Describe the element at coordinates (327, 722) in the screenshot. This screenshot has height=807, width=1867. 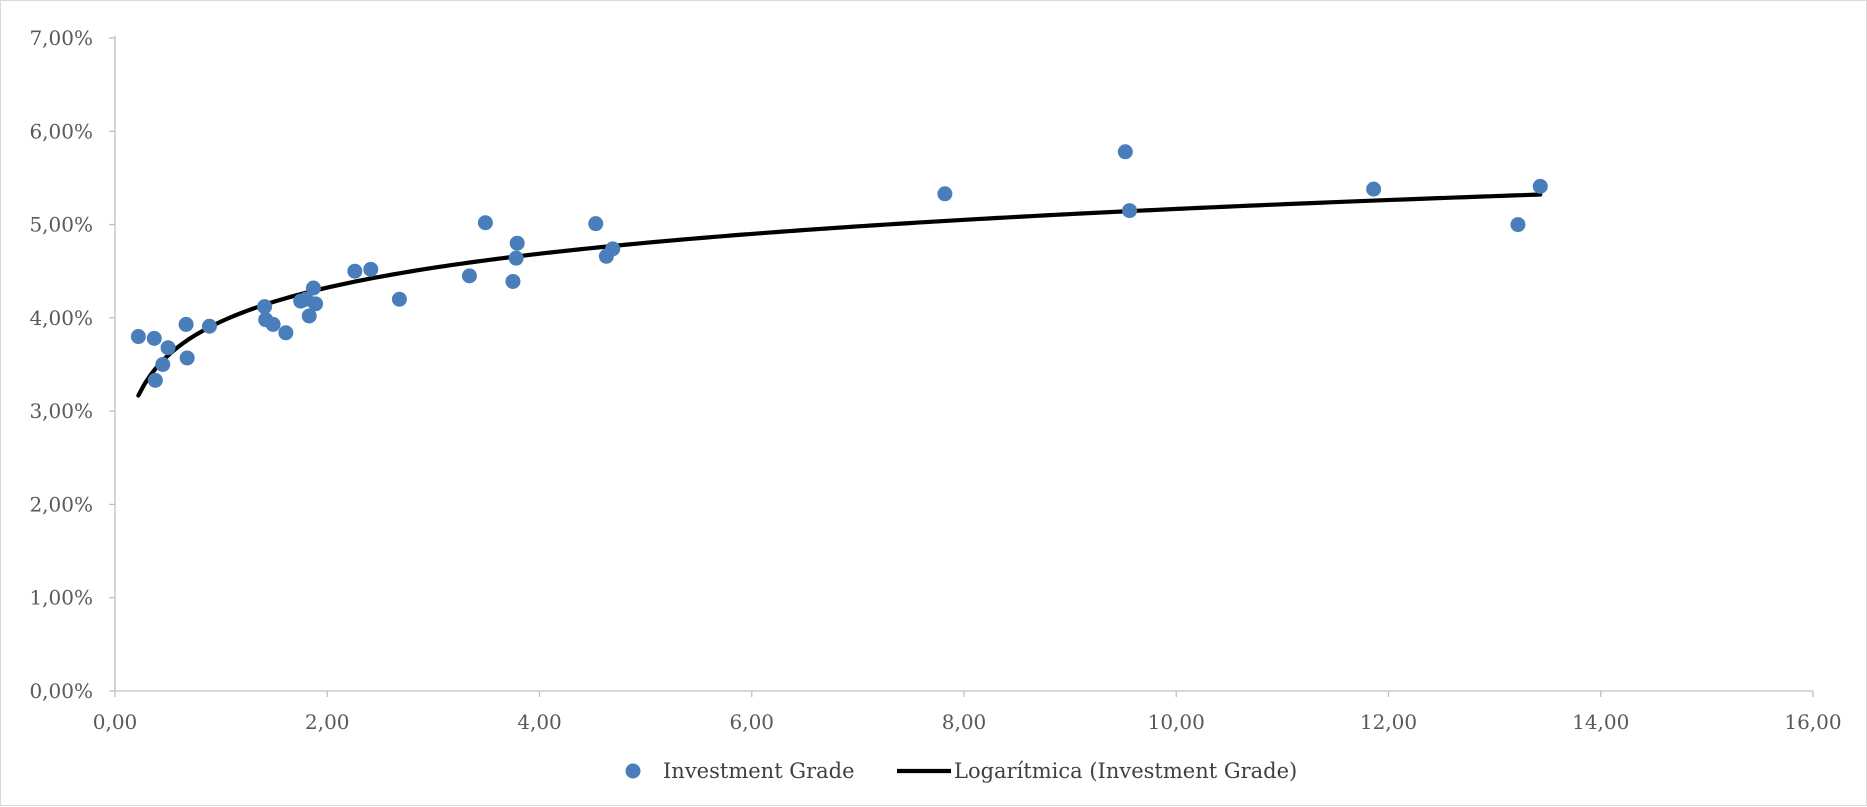
I see `x-tick-label: 2,00` at that location.